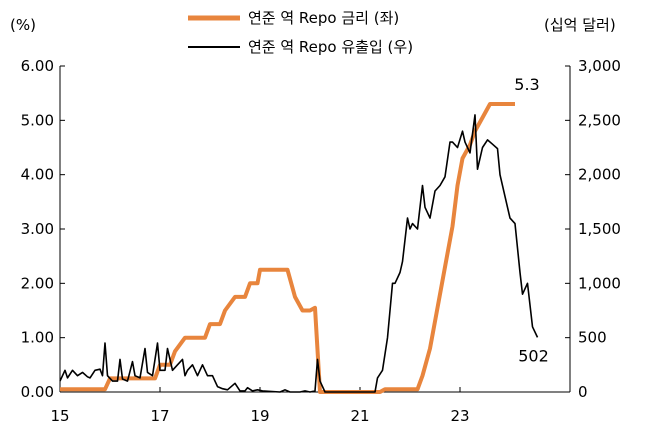 The image size is (656, 436). Describe the element at coordinates (300, 32) in the screenshot. I see `legend: 연준 역 Repo 금리 (좌) 연준 역 Repo 유출입 (우)` at that location.